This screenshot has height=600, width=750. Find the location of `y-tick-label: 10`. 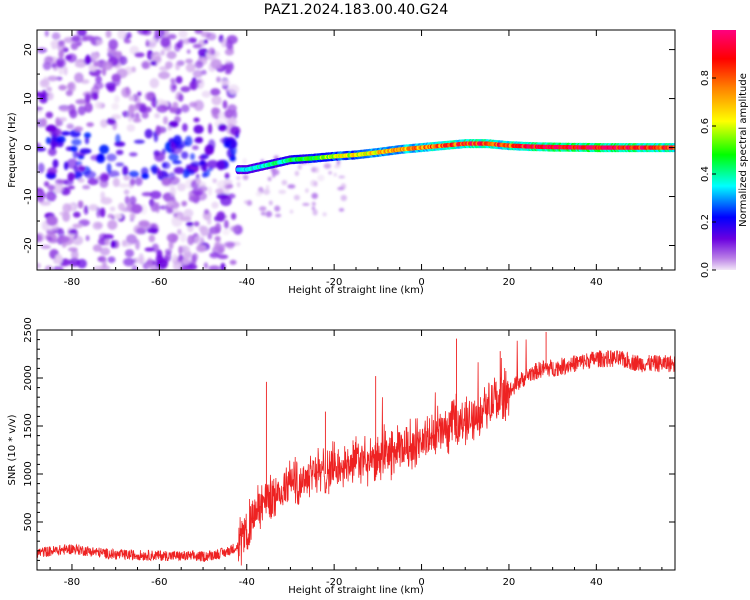

y-tick-label: 10 is located at coordinates (28, 98).